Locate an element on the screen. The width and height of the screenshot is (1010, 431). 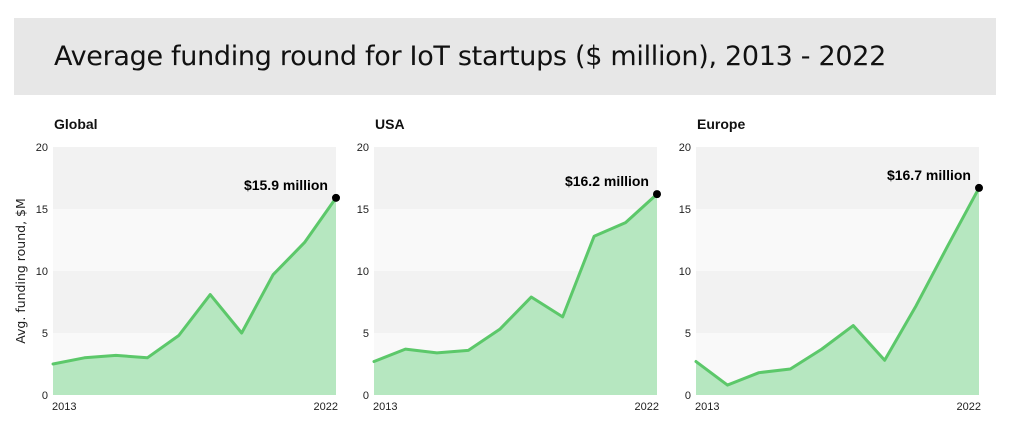
x-tick-label-usa: 2013 is located at coordinates (385, 407).